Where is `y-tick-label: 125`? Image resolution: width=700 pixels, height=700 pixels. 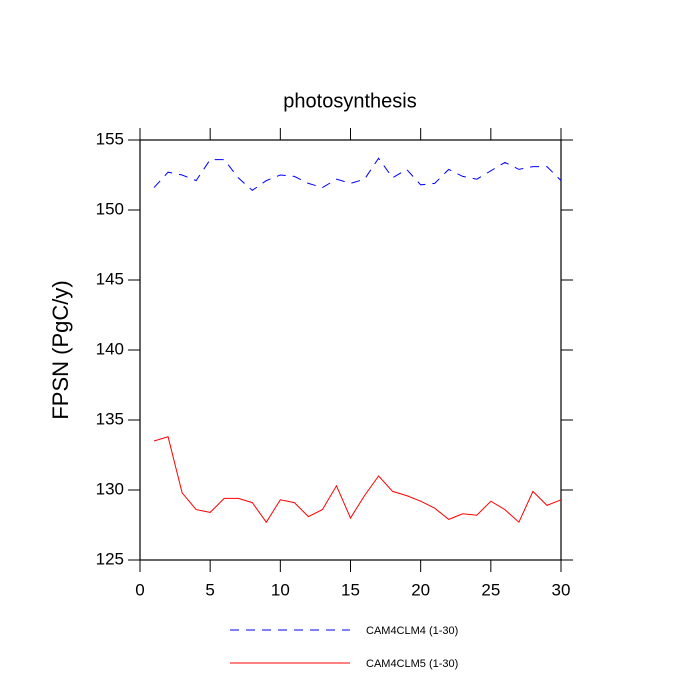
y-tick-label: 125 is located at coordinates (110, 558).